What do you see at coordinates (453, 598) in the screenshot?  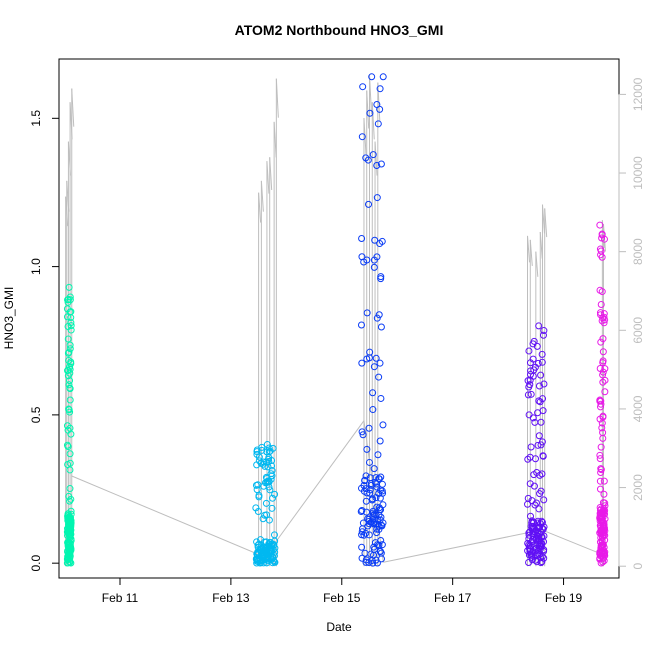 I see `x-tick-label-3: Feb 17` at bounding box center [453, 598].